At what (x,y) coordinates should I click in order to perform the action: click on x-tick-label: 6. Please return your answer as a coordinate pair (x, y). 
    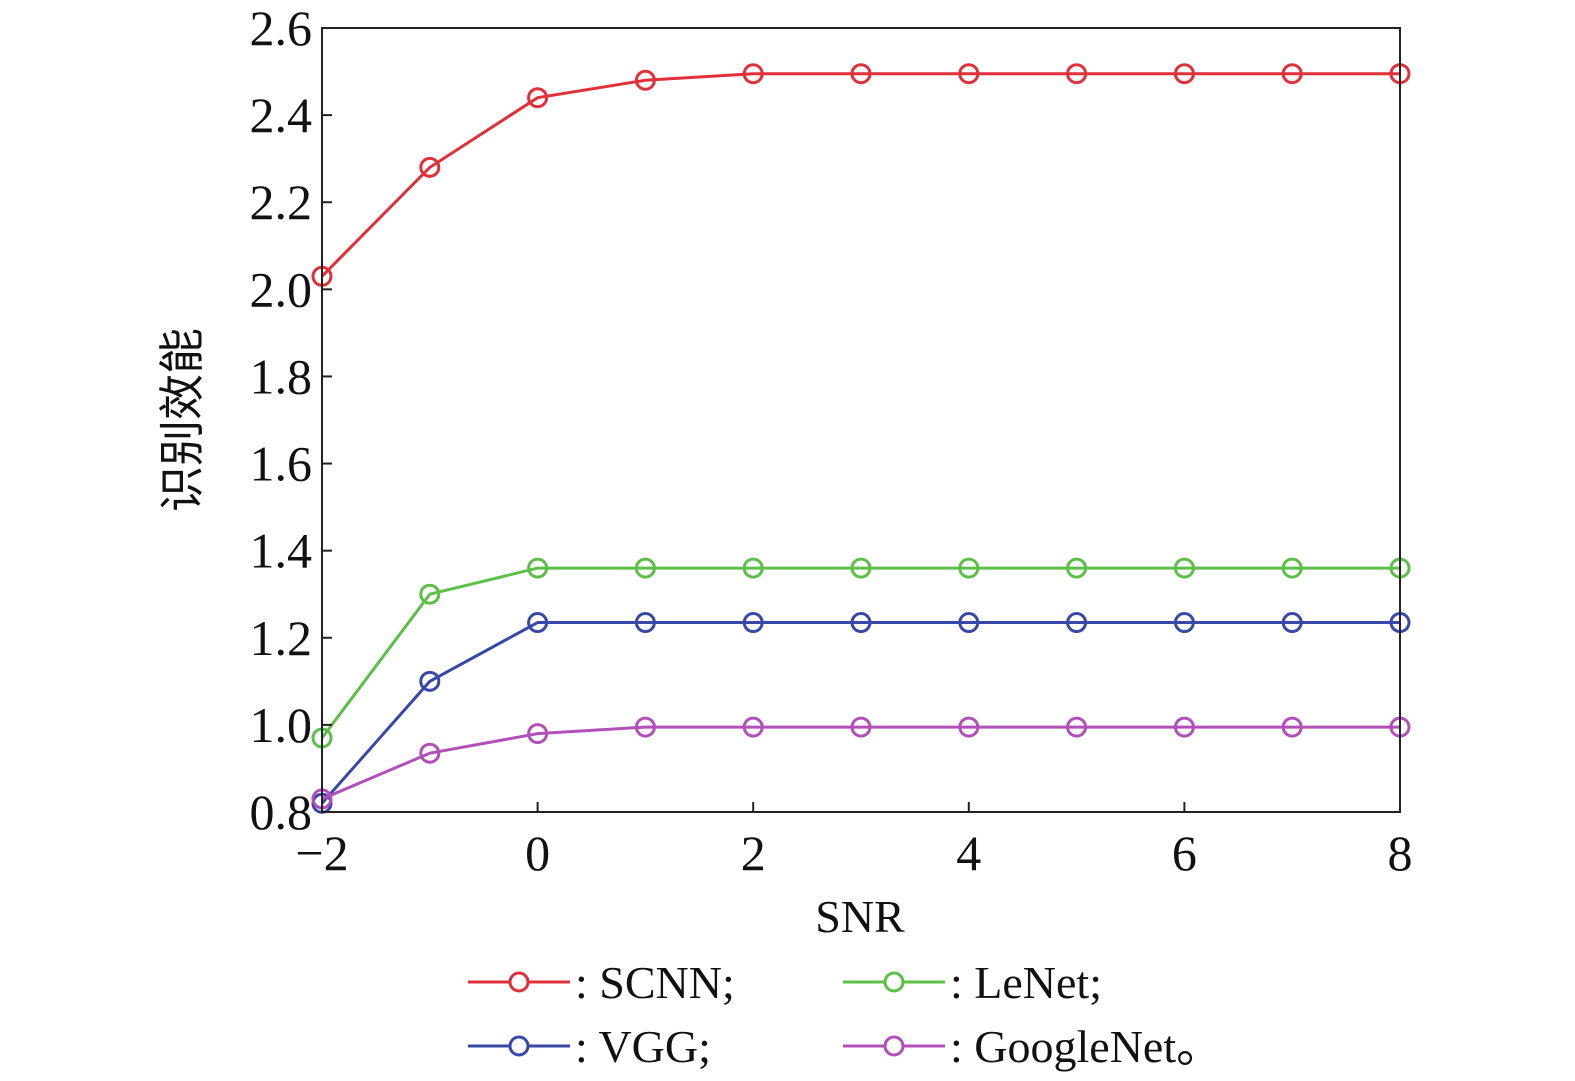
    Looking at the image, I should click on (1184, 853).